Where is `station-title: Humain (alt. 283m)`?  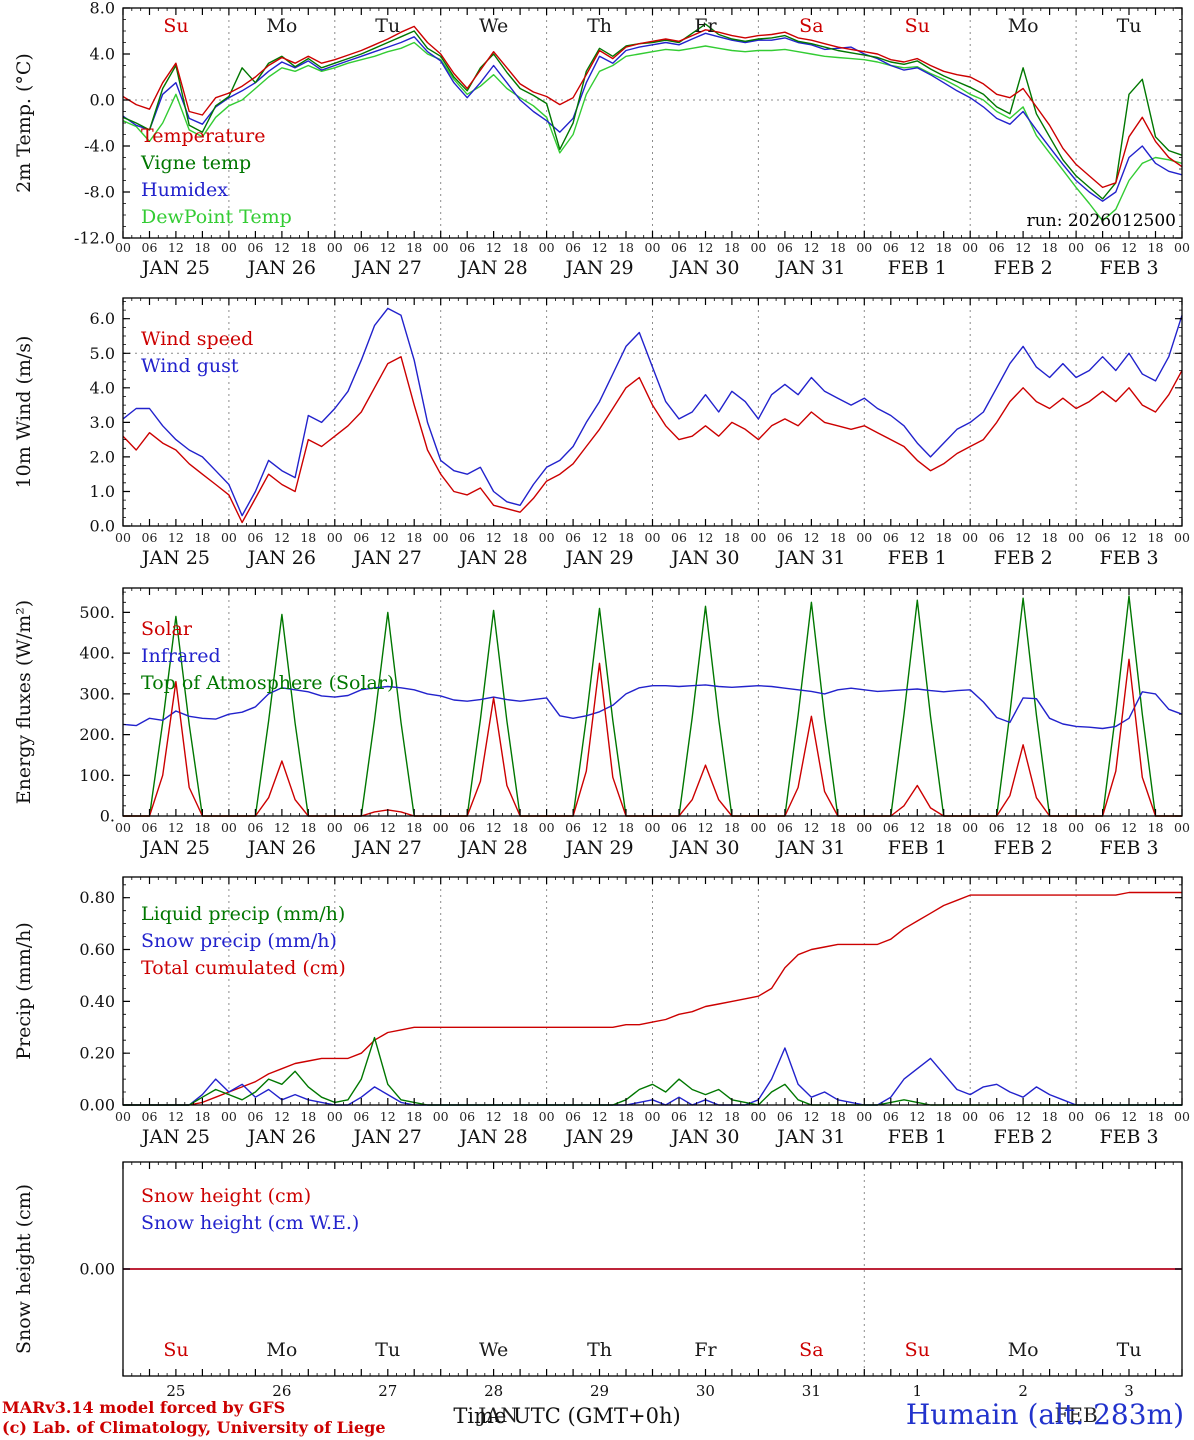
station-title: Humain (alt. 283m) is located at coordinates (1044, 1414).